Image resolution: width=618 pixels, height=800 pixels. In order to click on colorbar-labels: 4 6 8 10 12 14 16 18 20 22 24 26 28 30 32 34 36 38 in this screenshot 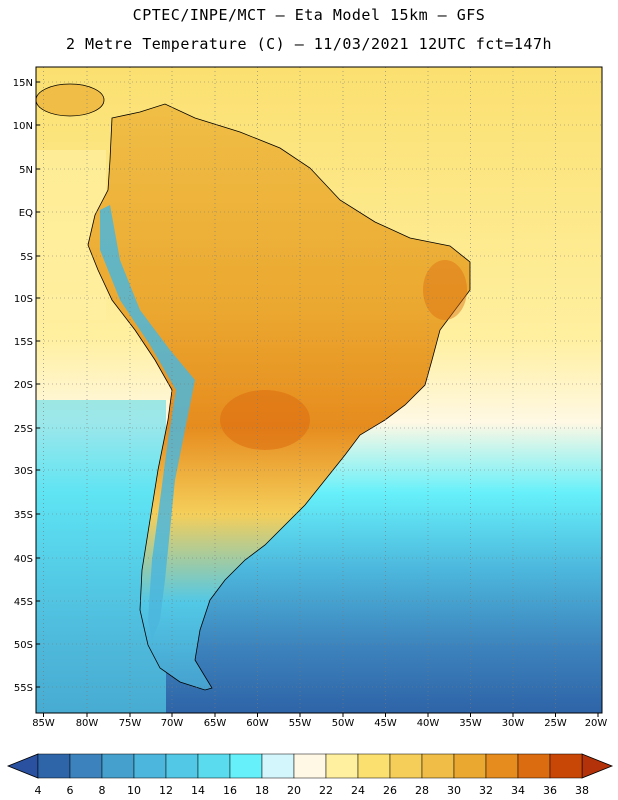, I will do `click(312, 790)`.